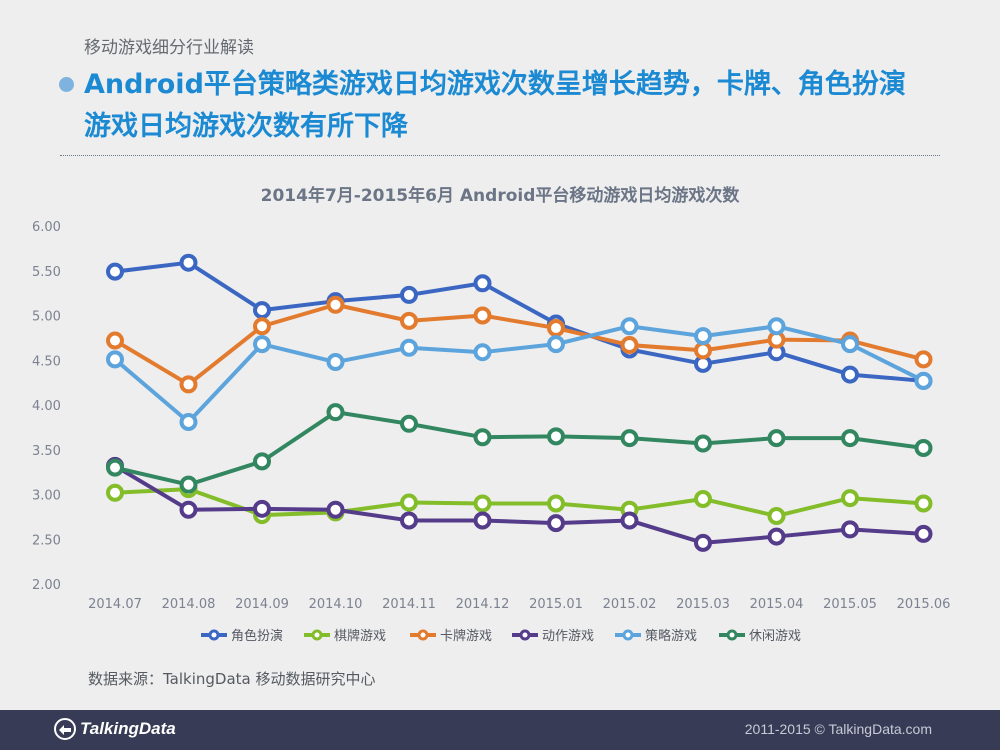 The height and width of the screenshot is (750, 1000). Describe the element at coordinates (46, 317) in the screenshot. I see `y-tick-label: 5.00` at that location.